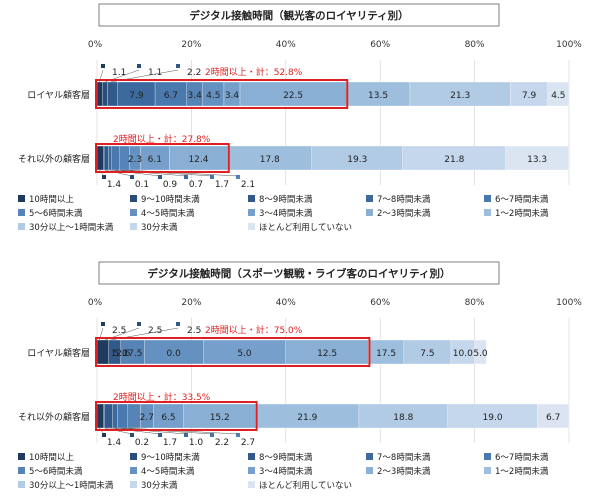  What do you see at coordinates (147, 418) in the screenshot?
I see `data-label: 2.7` at bounding box center [147, 418].